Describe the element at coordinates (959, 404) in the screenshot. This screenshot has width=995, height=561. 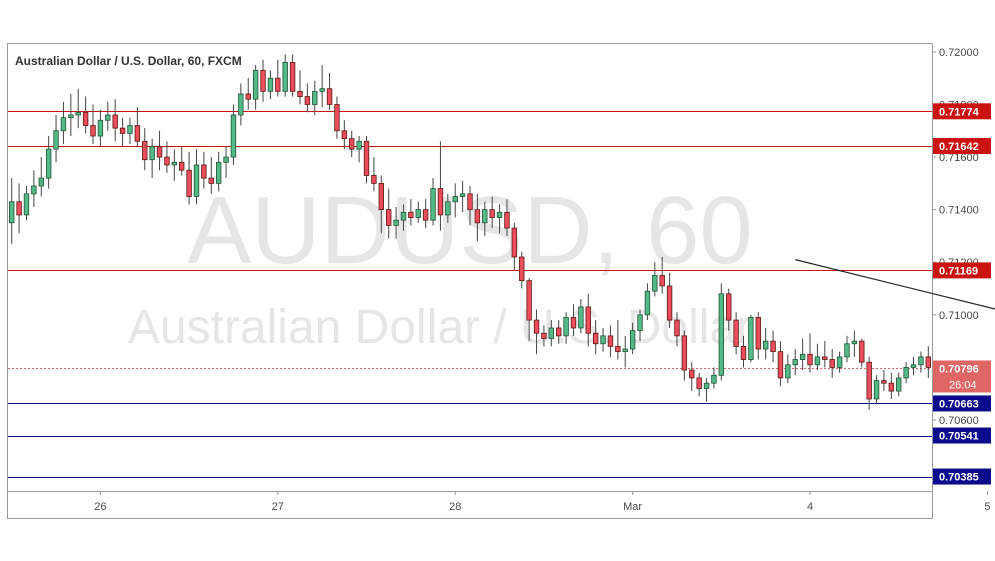
I see `support-price-badge-label: 0.70663` at that location.